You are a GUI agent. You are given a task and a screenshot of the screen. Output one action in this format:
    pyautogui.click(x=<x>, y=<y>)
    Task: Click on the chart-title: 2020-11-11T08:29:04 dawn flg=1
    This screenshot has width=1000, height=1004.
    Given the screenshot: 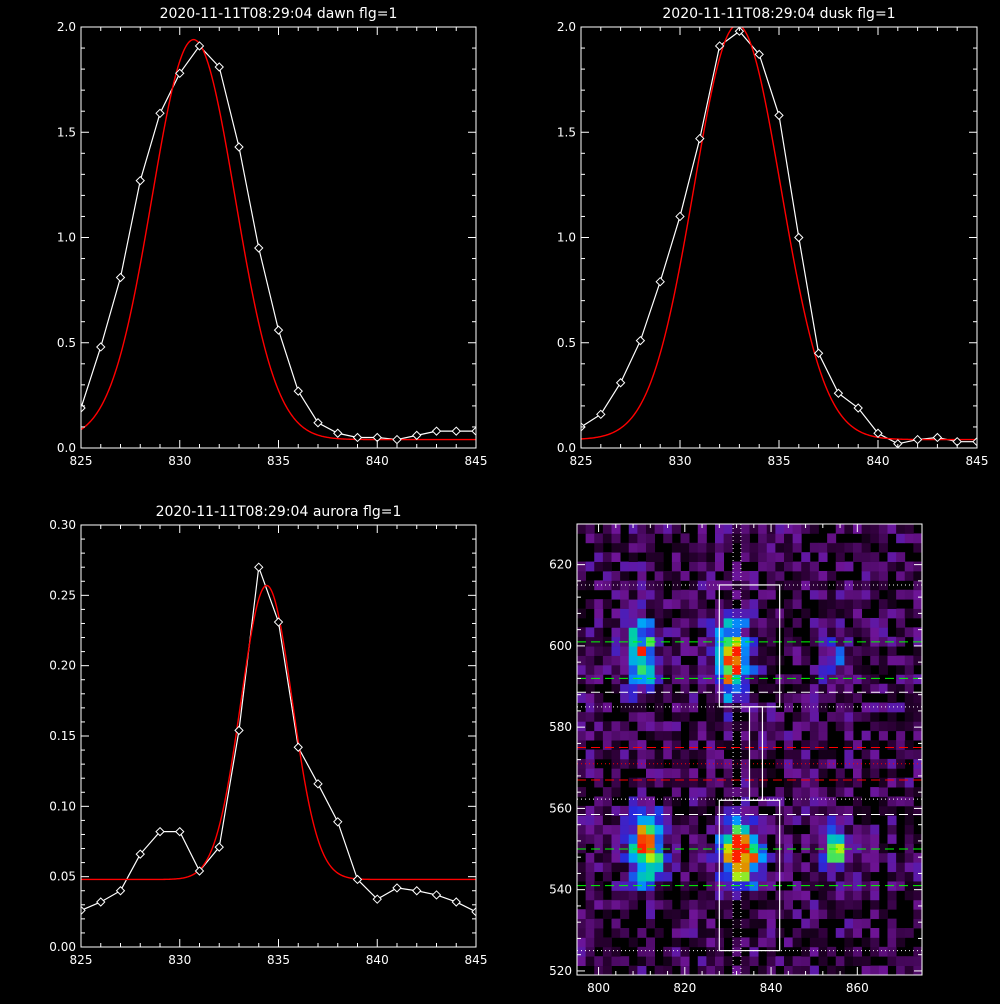 What is the action you would take?
    pyautogui.click(x=279, y=14)
    